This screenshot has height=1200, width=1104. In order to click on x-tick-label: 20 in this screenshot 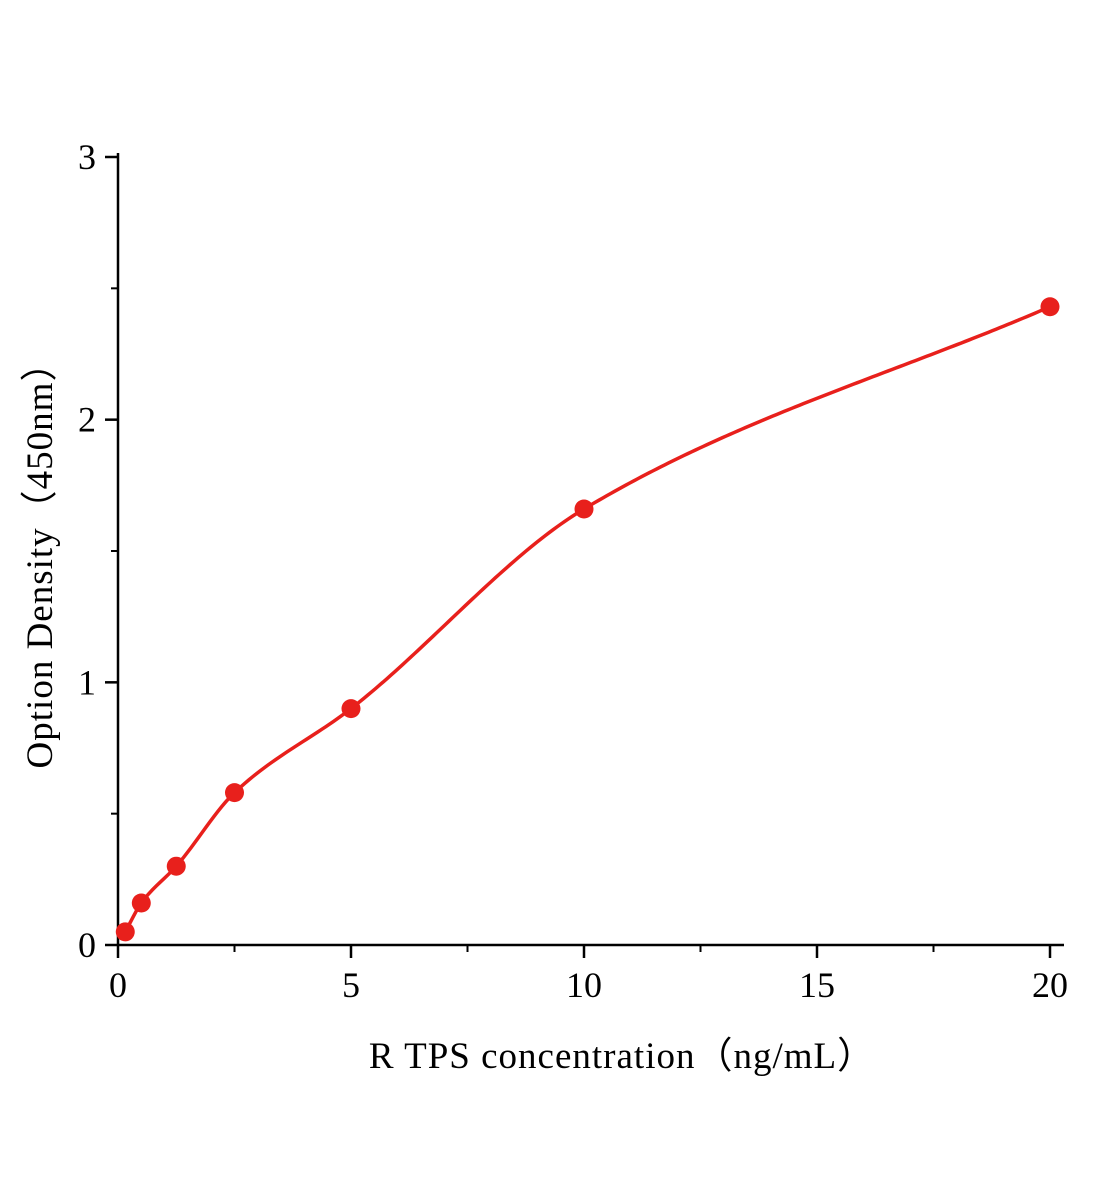, I will do `click(1050, 985)`.